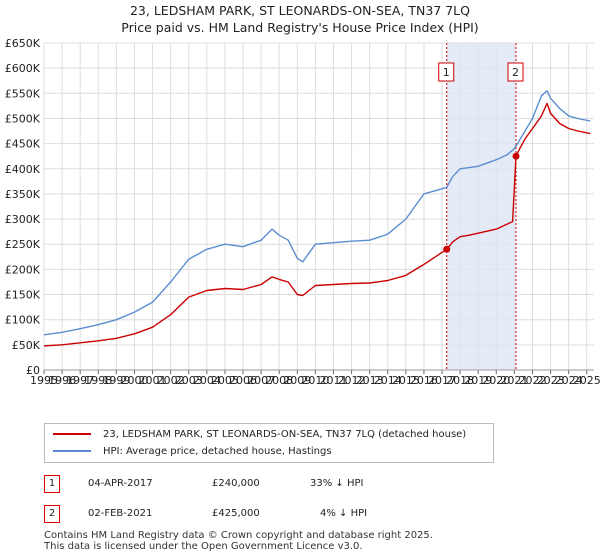 The image size is (600, 560). What do you see at coordinates (236, 513) in the screenshot?
I see `transaction-price: £425,000` at bounding box center [236, 513].